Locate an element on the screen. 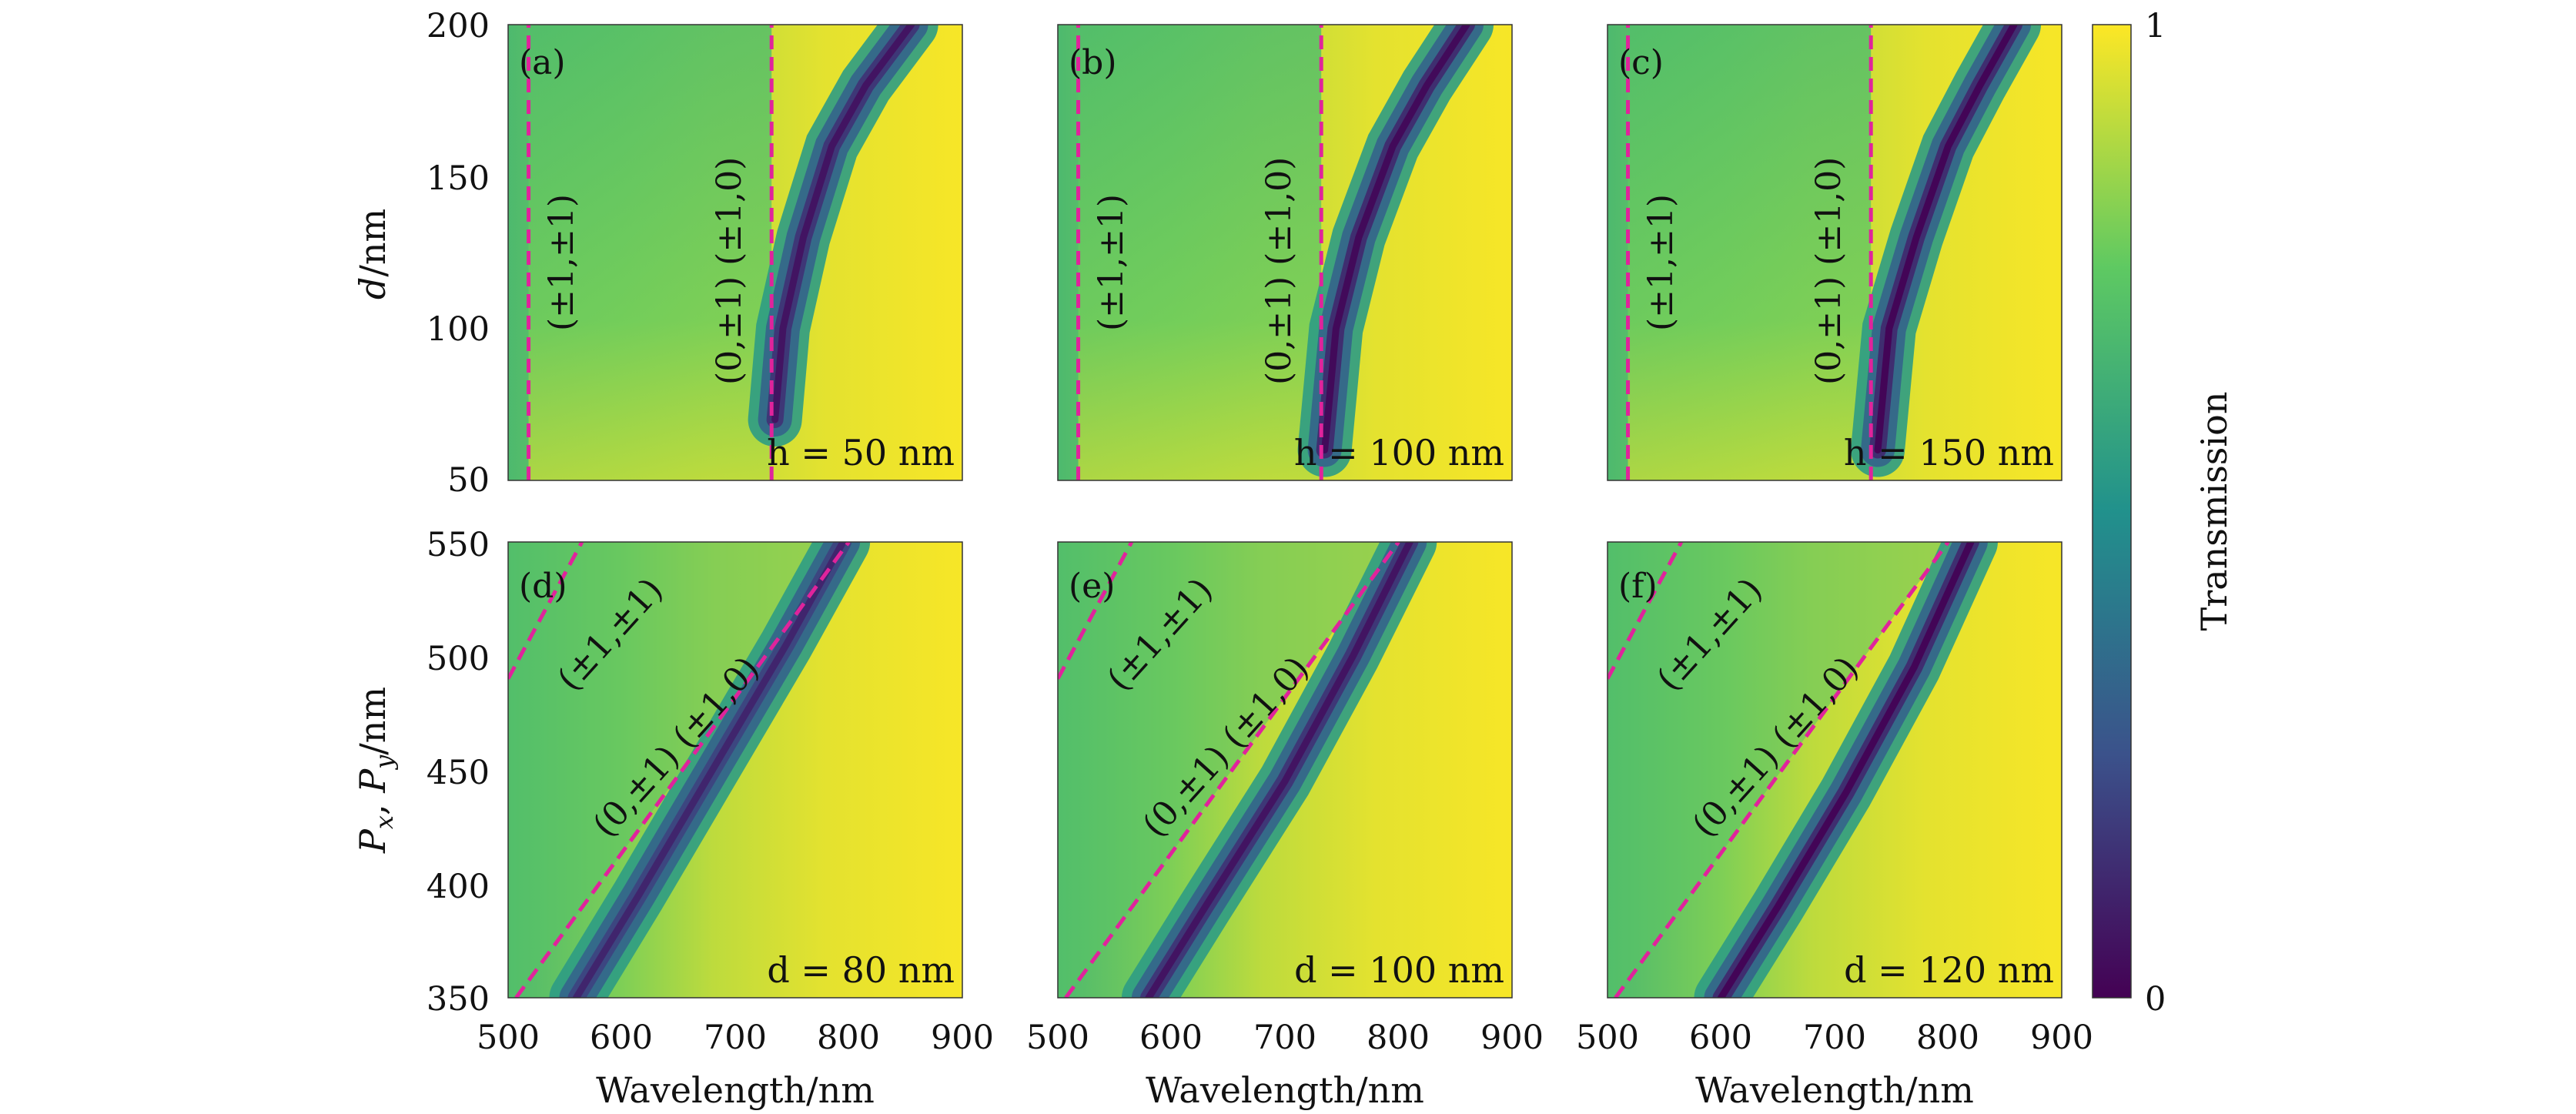  ytick-label: 500 is located at coordinates (458, 659).